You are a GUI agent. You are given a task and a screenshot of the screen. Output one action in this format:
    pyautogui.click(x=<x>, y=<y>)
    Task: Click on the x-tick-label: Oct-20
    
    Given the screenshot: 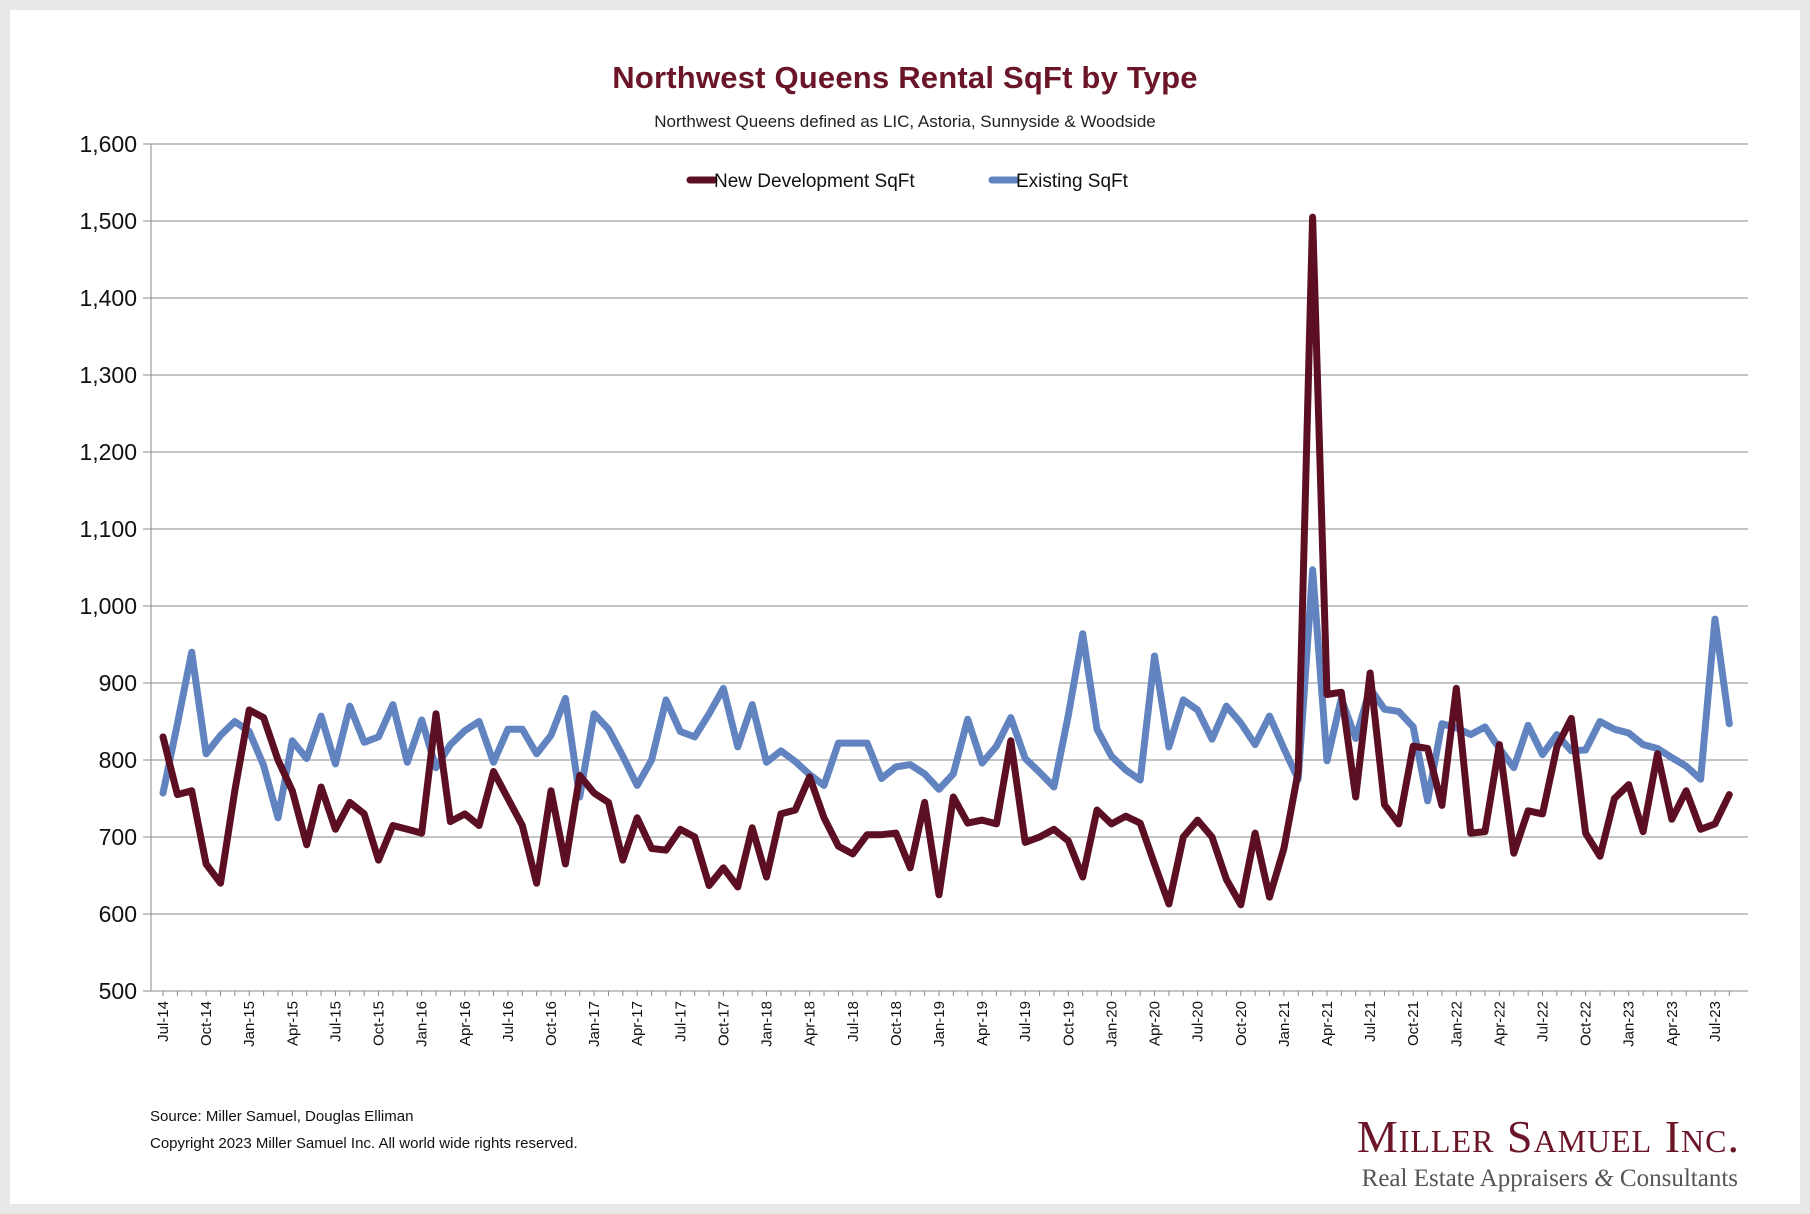 What is the action you would take?
    pyautogui.click(x=1241, y=1023)
    